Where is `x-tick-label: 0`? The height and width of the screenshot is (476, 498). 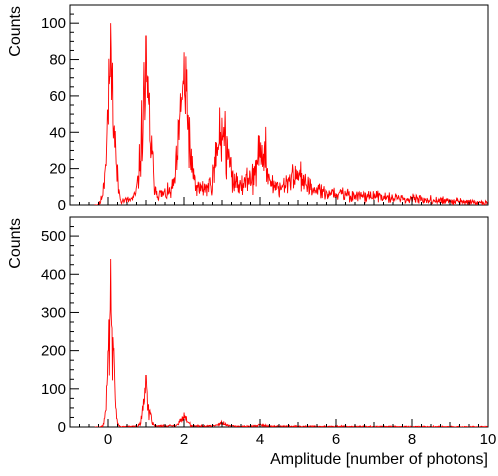 x-tick-label: 0 is located at coordinates (108, 439).